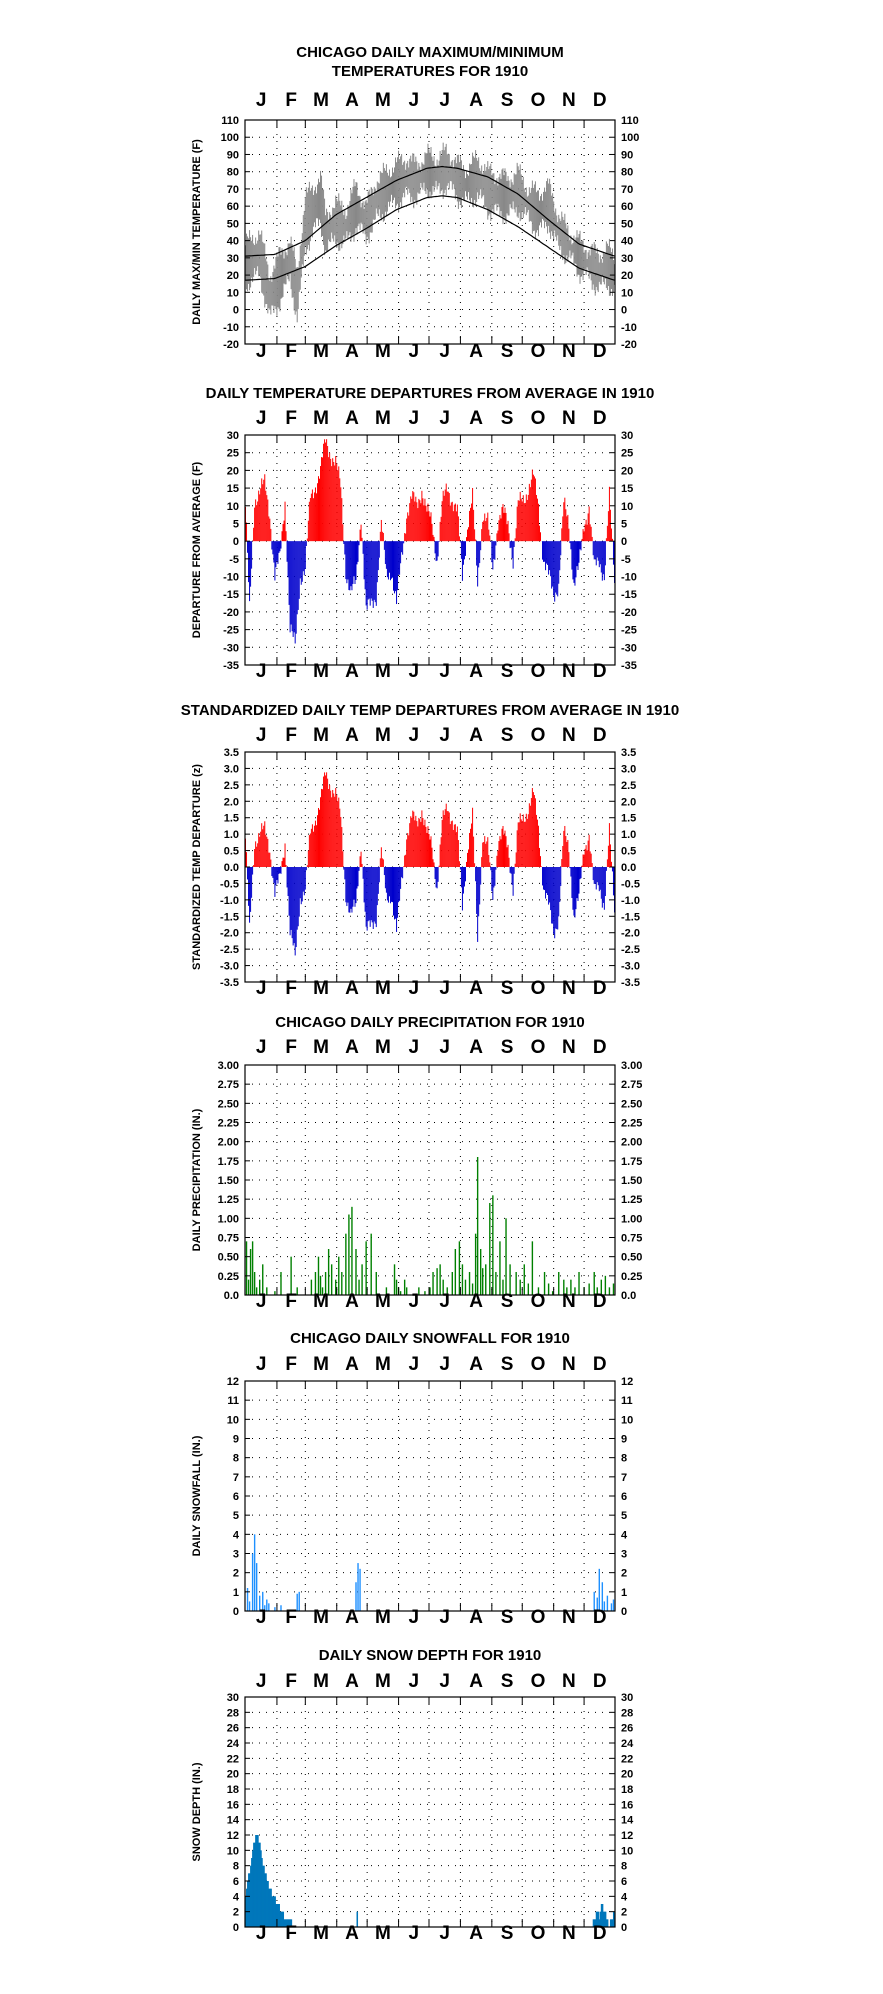 The width and height of the screenshot is (883, 1994). What do you see at coordinates (624, 311) in the screenshot?
I see `y-tick-label-right: 0` at bounding box center [624, 311].